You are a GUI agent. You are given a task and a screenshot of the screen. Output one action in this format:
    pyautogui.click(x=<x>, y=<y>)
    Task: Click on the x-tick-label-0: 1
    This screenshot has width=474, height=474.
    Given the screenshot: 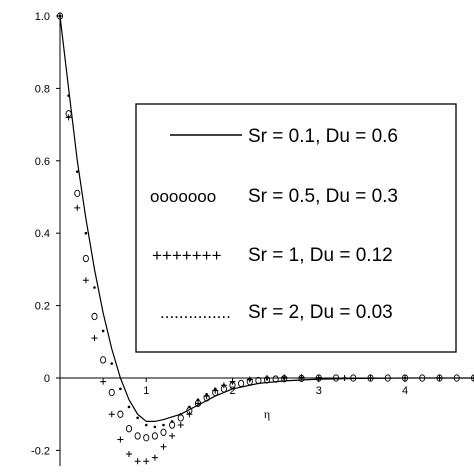 What is the action you would take?
    pyautogui.click(x=146, y=391)
    